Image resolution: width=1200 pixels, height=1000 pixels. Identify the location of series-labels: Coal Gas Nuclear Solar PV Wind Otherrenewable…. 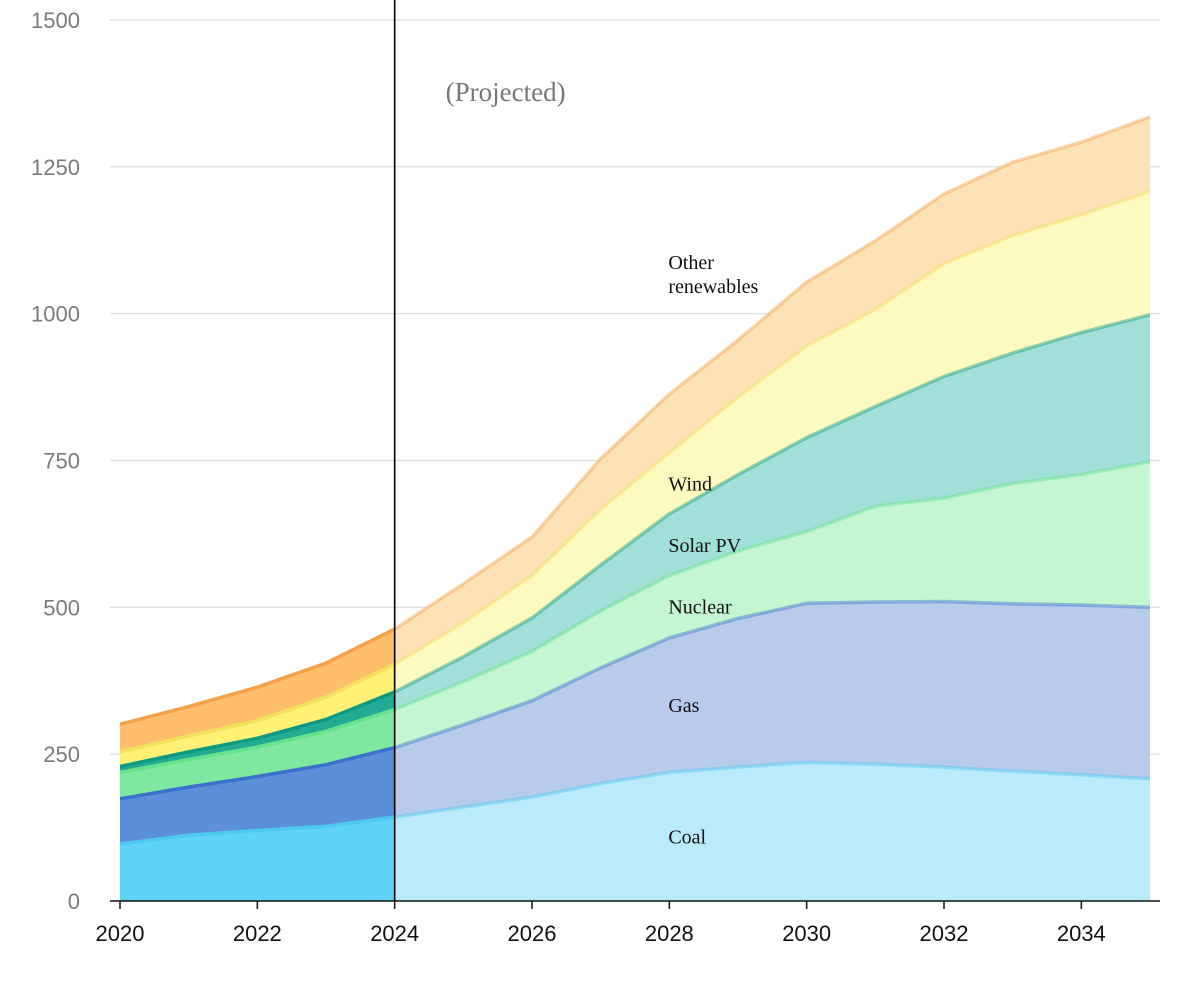
(713, 550).